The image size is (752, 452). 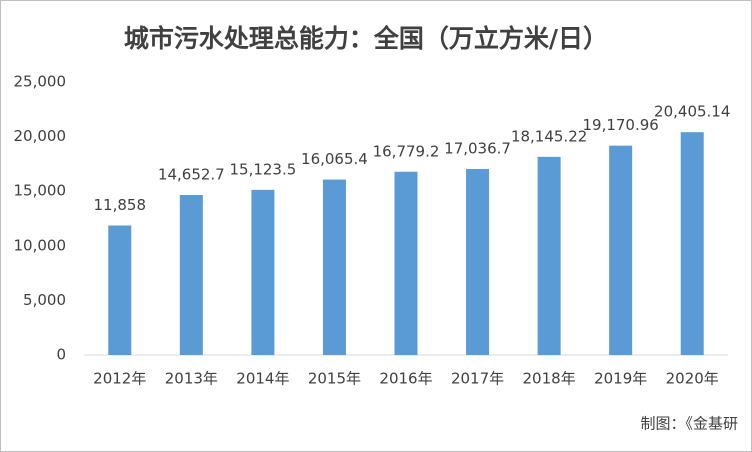 I want to click on x-tick-label: 2013年, so click(x=191, y=379).